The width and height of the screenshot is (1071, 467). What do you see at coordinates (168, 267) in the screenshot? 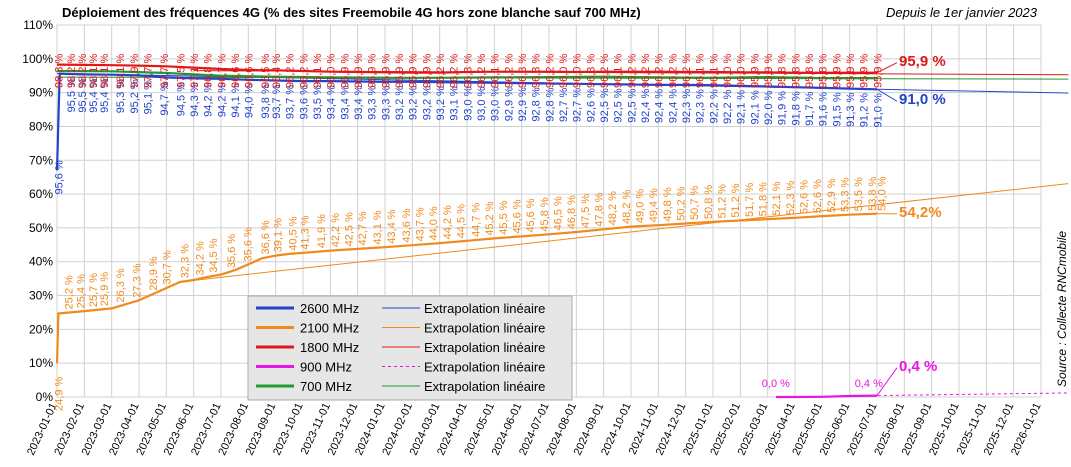
I see `data-label: 30,7 %` at bounding box center [168, 267].